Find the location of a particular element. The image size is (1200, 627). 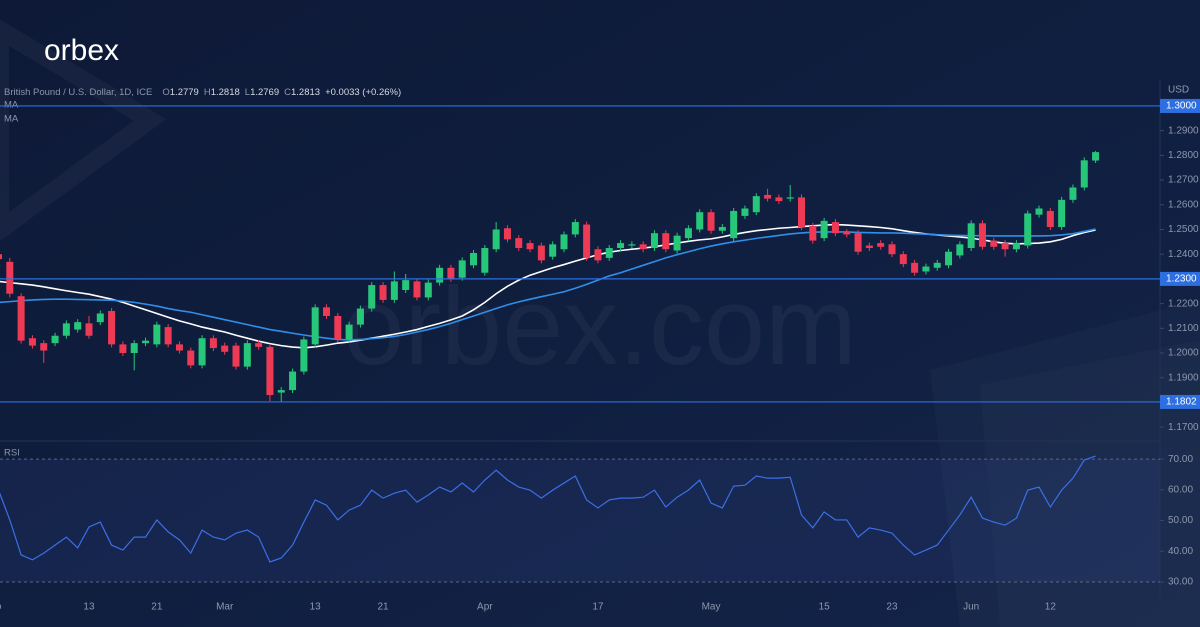

y-tick-label: 1.1700 is located at coordinates (1183, 427).